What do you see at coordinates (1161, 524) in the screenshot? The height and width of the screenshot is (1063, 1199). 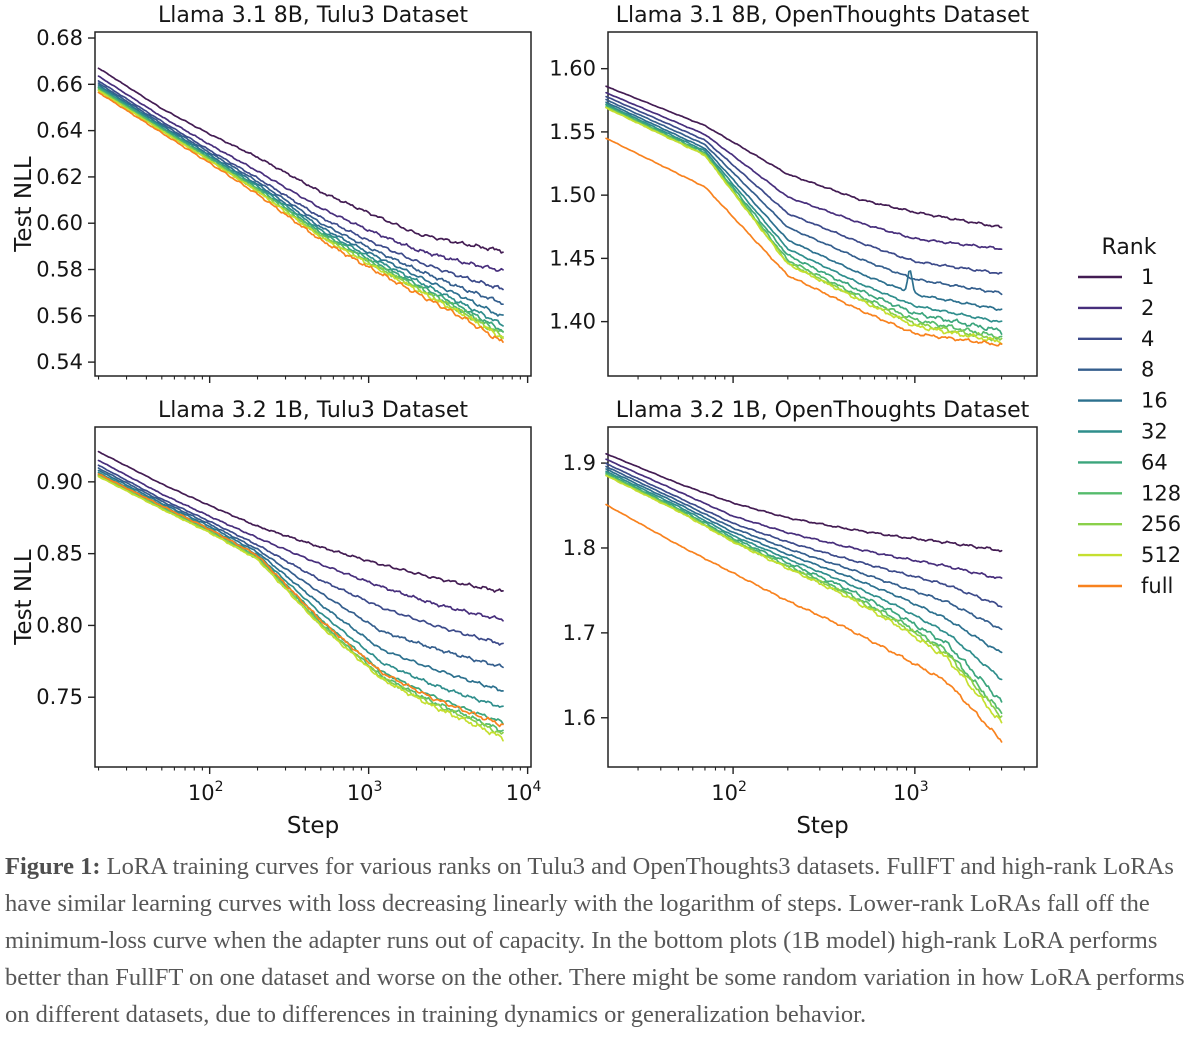 I see `legend-label: 256` at bounding box center [1161, 524].